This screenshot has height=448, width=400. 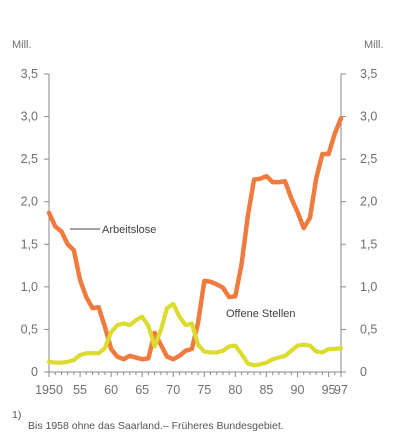 What do you see at coordinates (266, 390) in the screenshot?
I see `x-tick-label: 85` at bounding box center [266, 390].